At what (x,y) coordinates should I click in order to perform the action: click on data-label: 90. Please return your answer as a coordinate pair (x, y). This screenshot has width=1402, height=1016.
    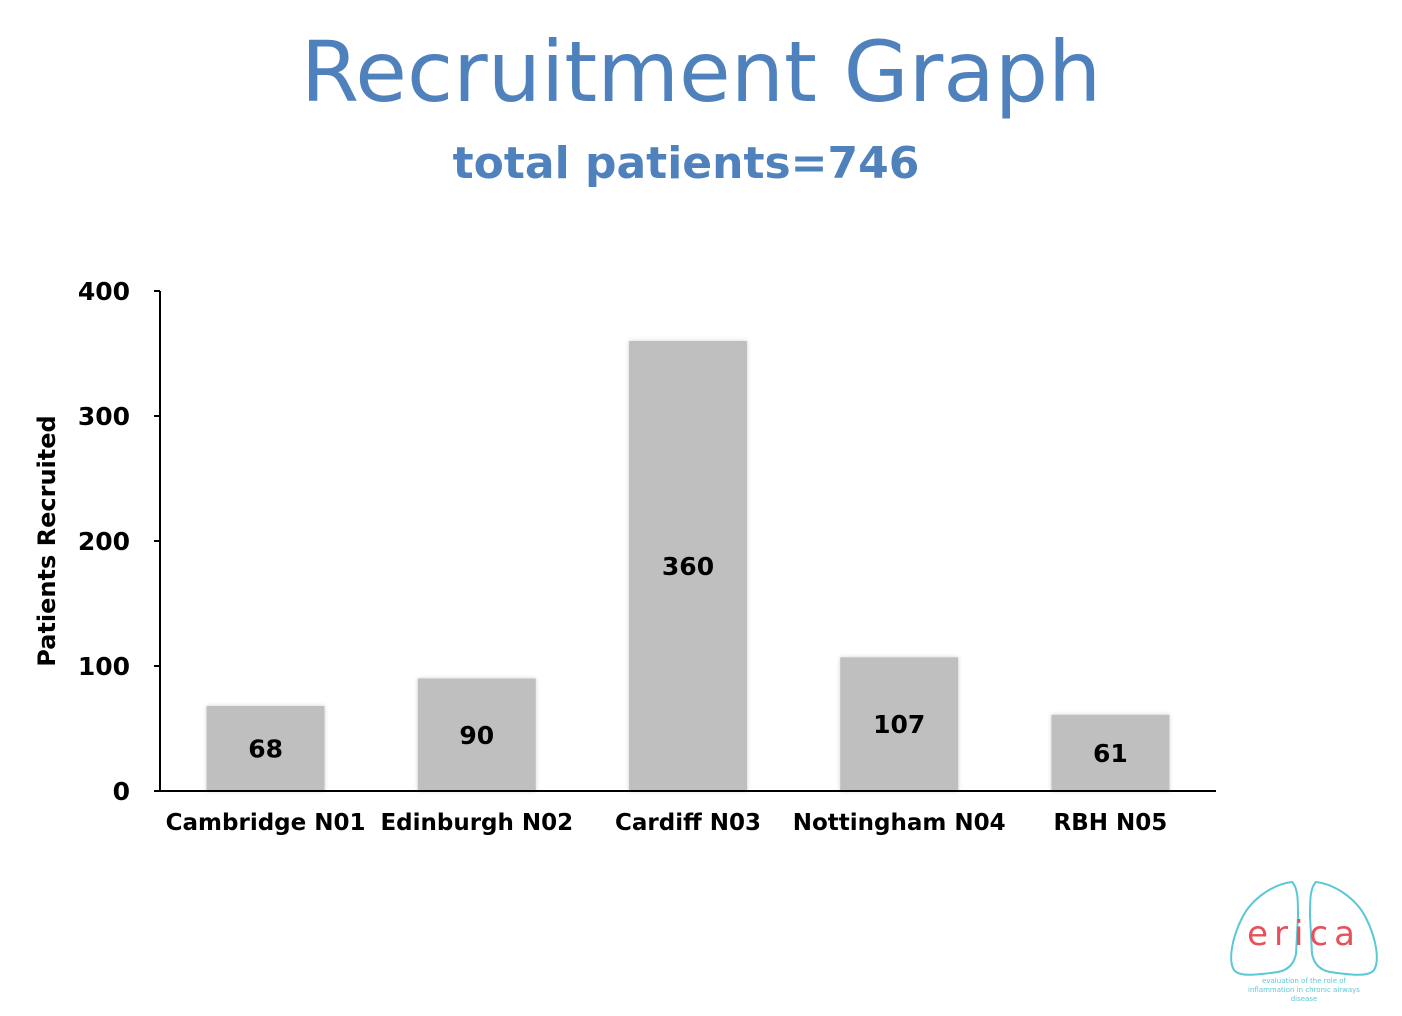
    Looking at the image, I should click on (476, 735).